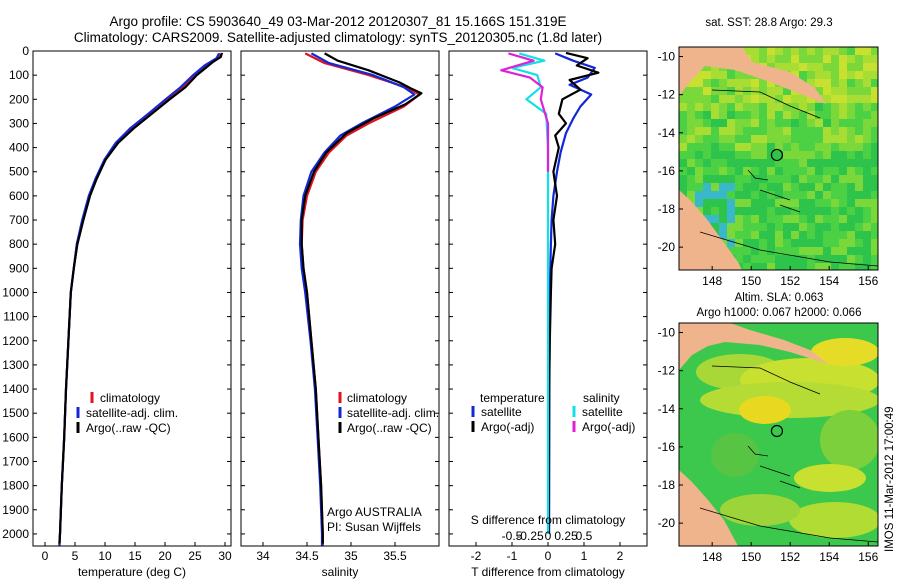 The width and height of the screenshot is (900, 580). What do you see at coordinates (667, 247) in the screenshot?
I see `lat-tick-label: -20` at bounding box center [667, 247].